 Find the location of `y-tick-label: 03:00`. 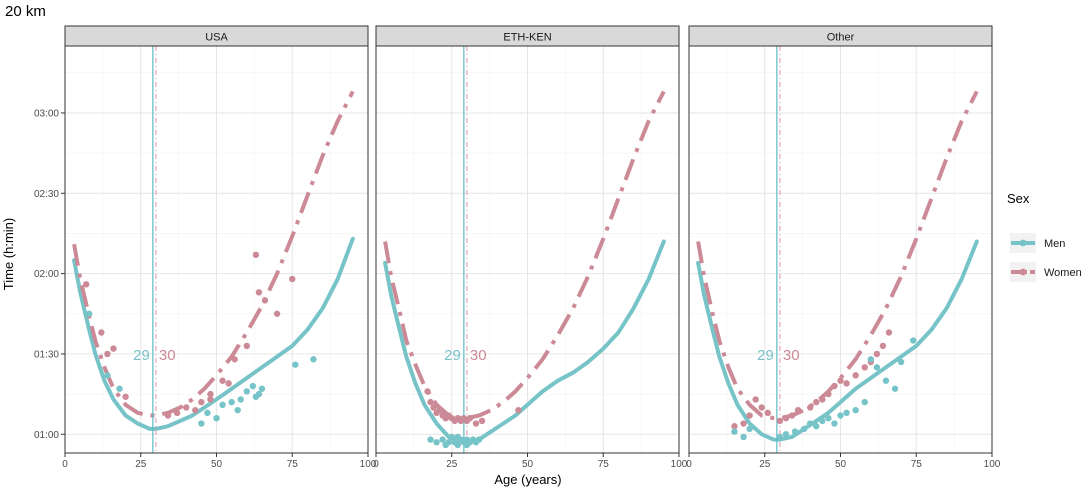

y-tick-label: 03:00 is located at coordinates (46, 113).